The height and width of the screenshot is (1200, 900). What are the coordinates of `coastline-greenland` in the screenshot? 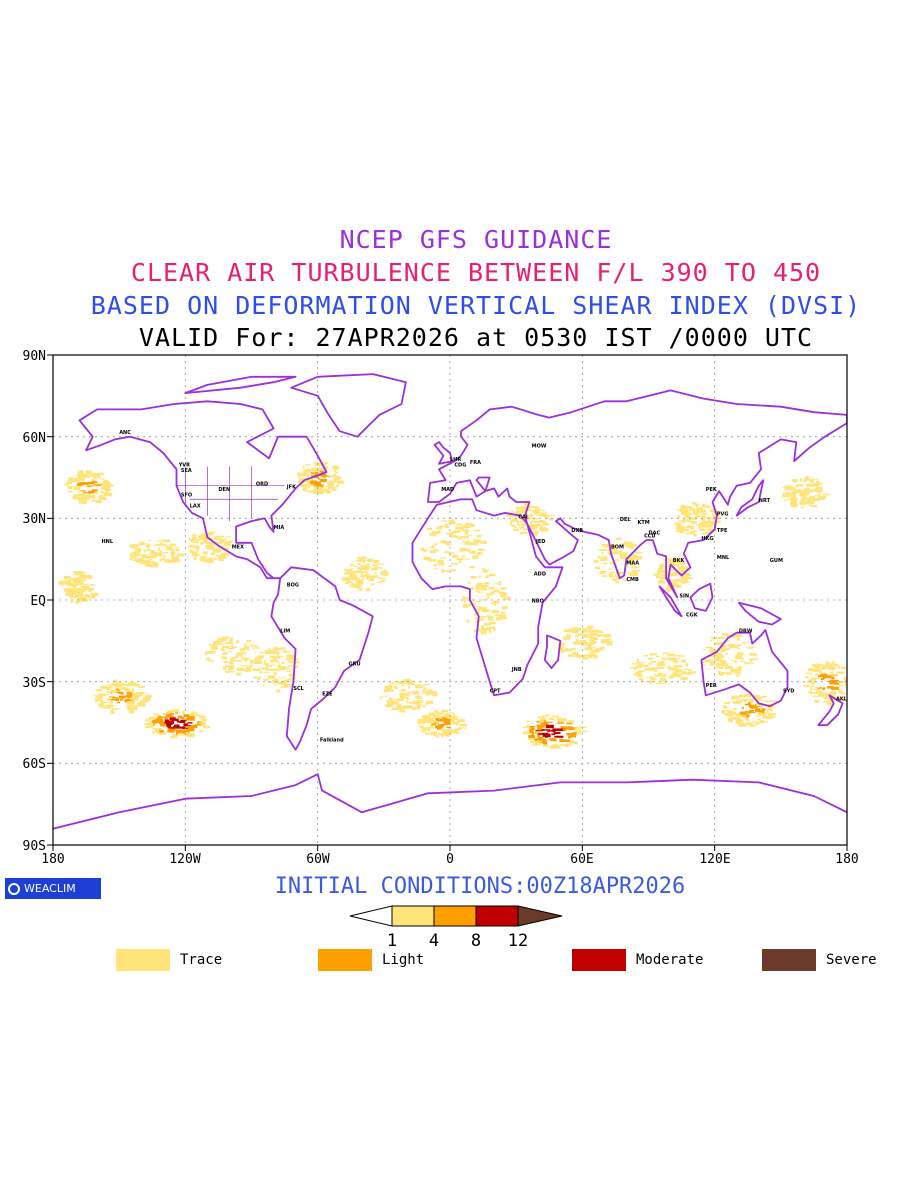 It's located at (348, 405).